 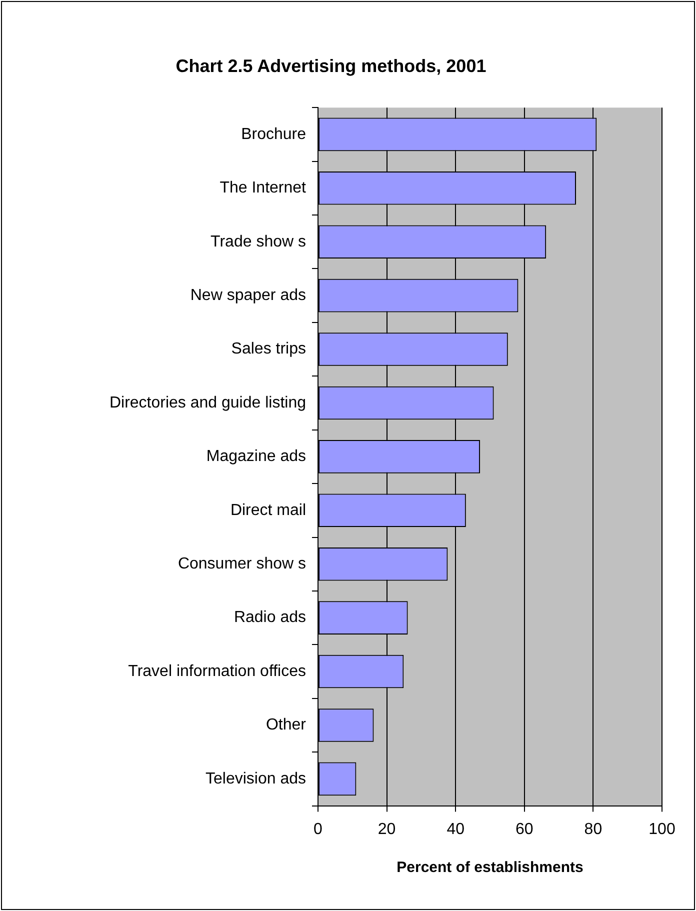 I want to click on y-tick-label: Television ads, so click(x=256, y=779).